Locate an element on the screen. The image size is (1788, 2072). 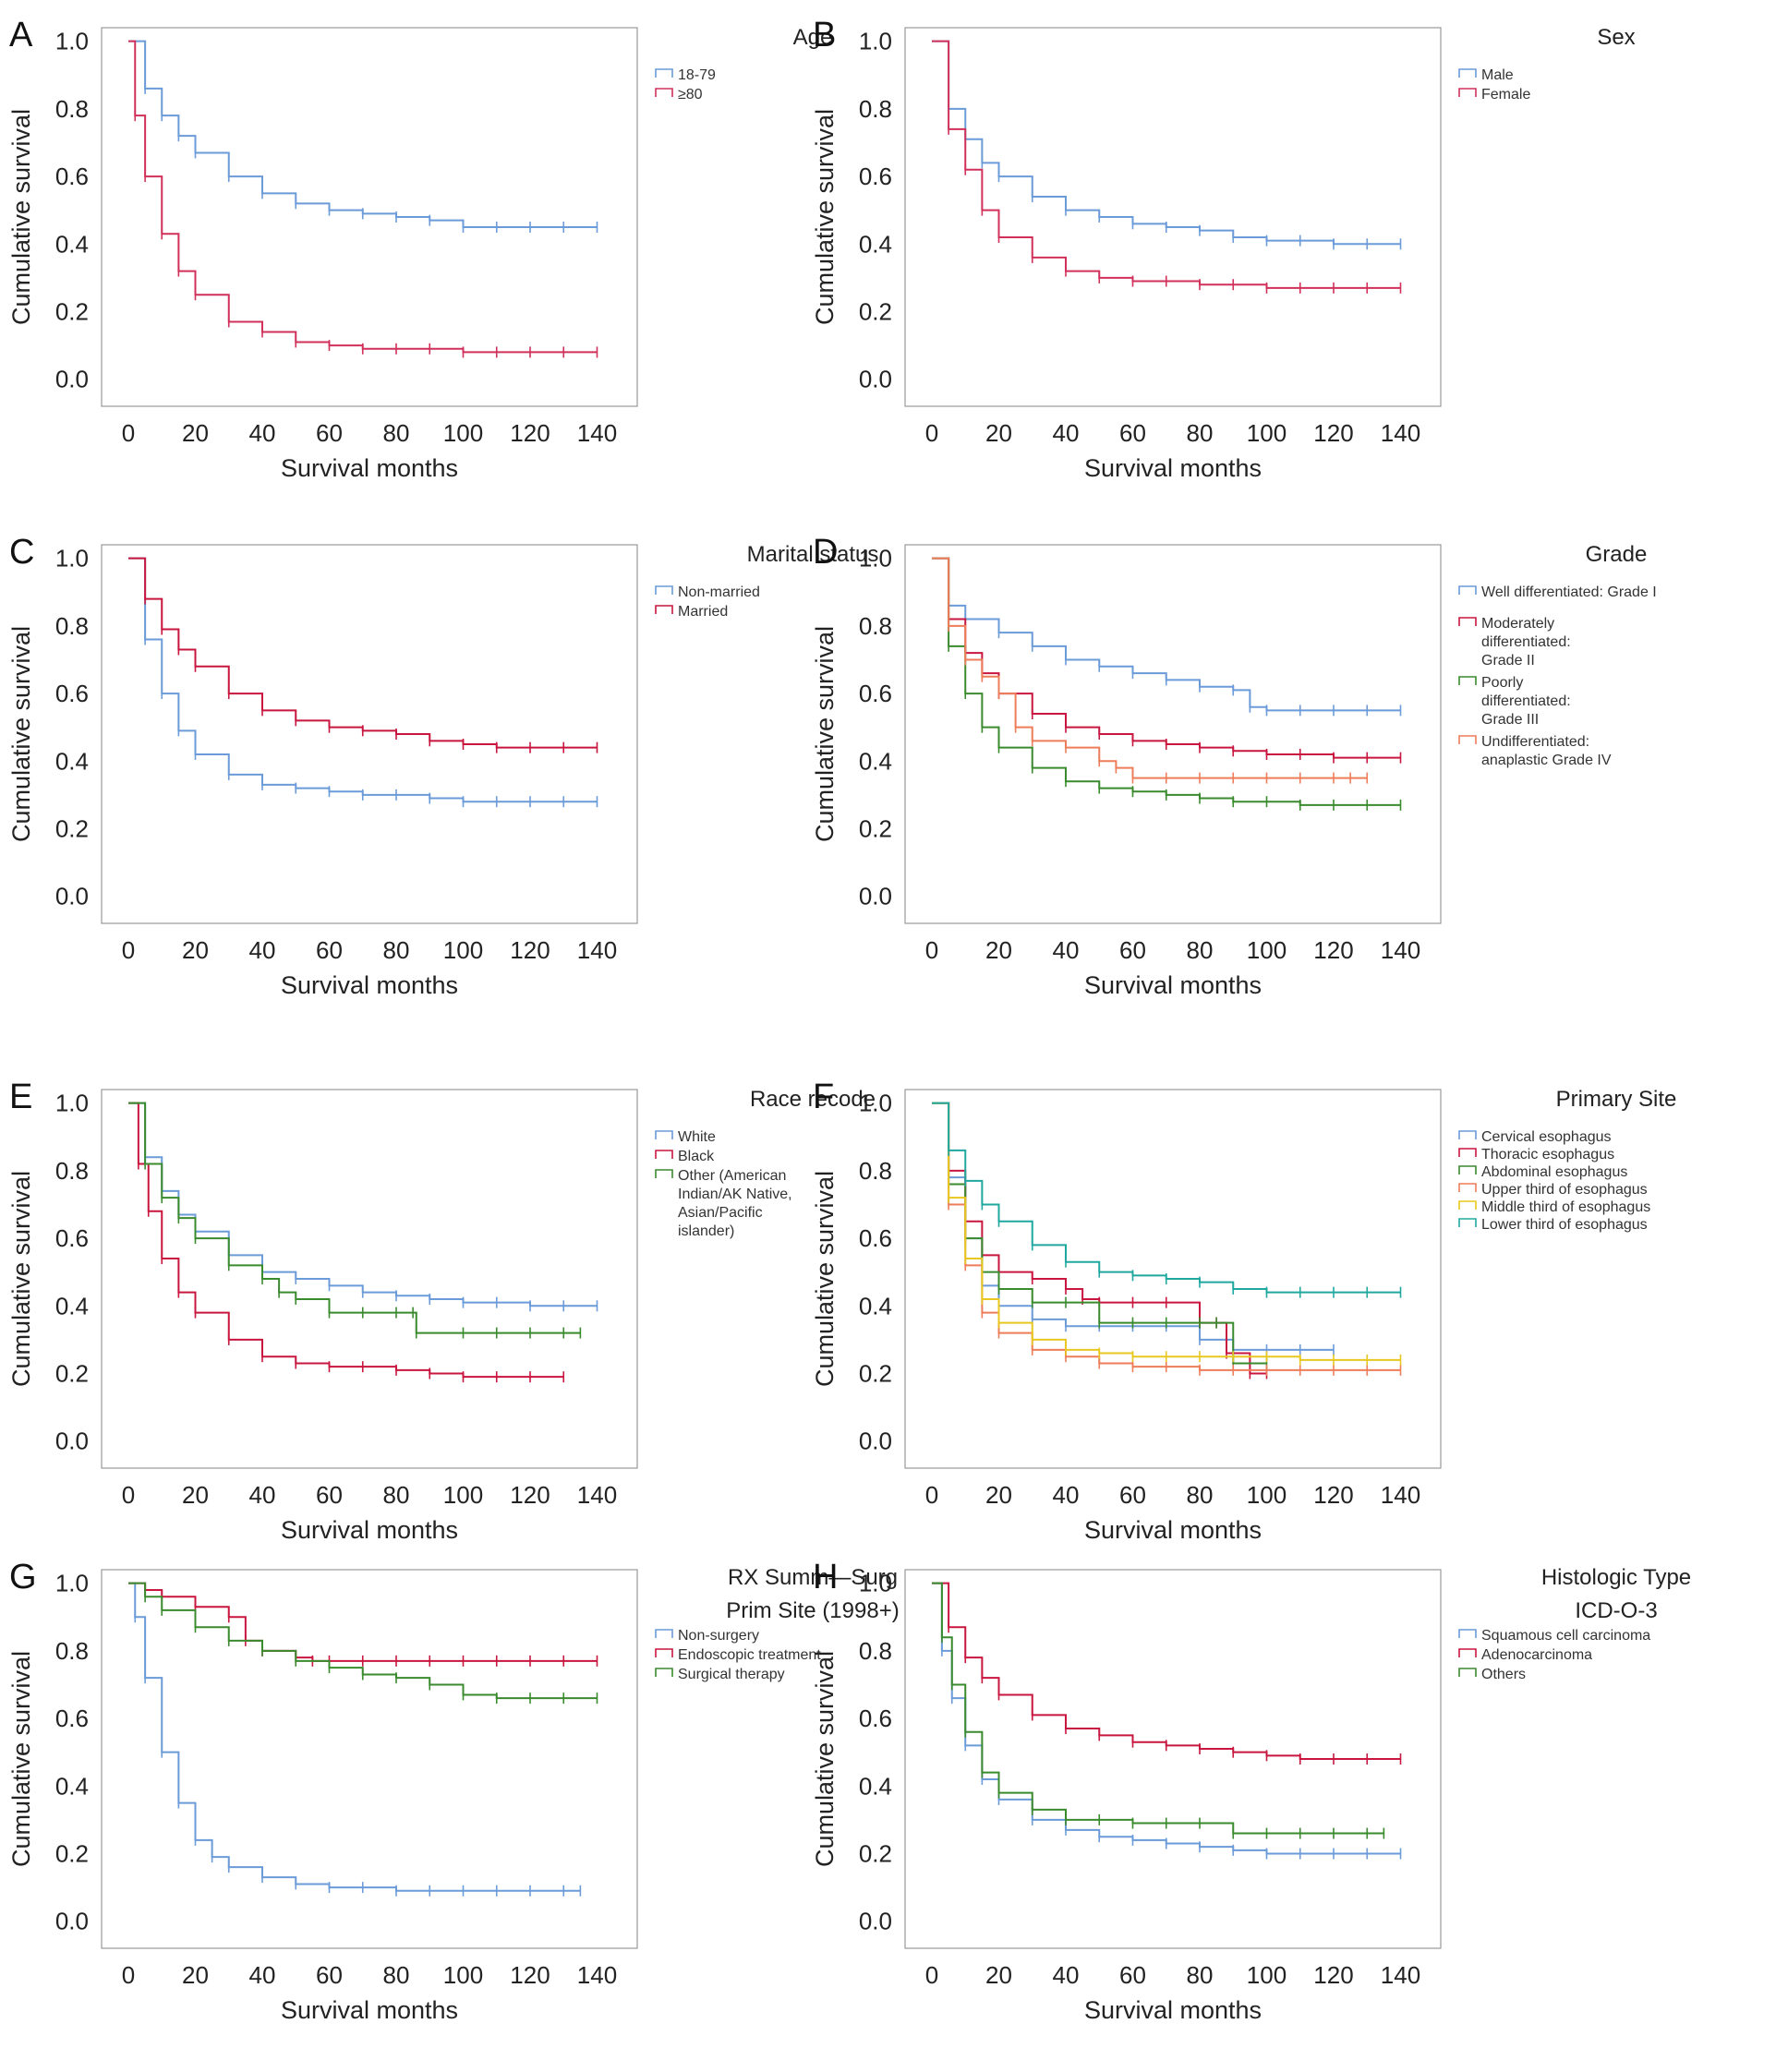
legend-label: ≥80 is located at coordinates (690, 94).